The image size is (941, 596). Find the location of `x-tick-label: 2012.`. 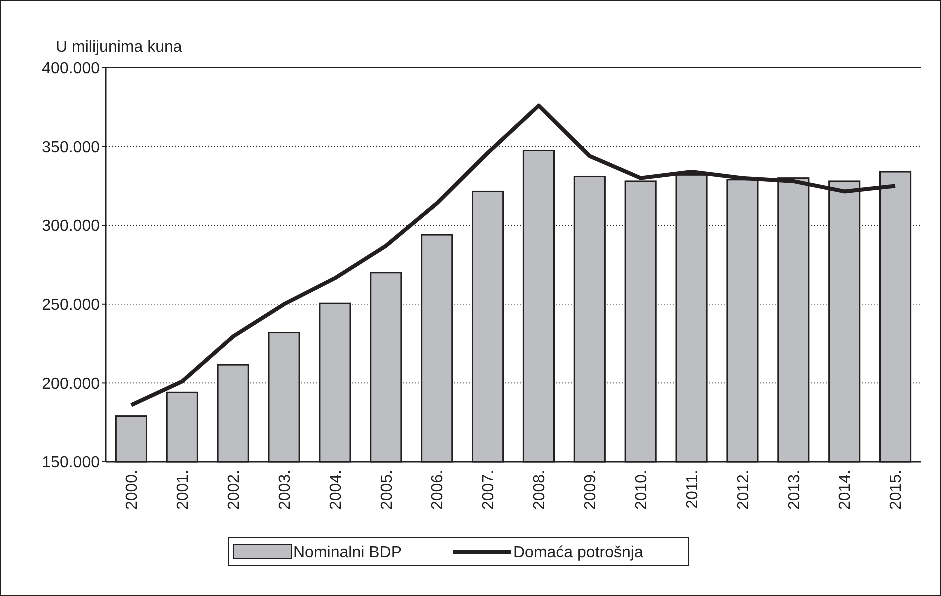

x-tick-label: 2012. is located at coordinates (743, 490).